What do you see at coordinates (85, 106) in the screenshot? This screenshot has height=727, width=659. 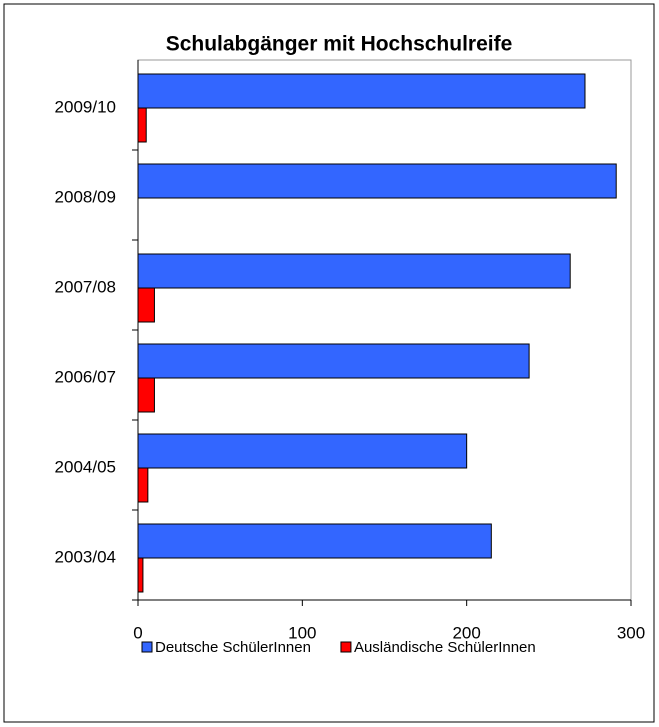 I see `y-tick-label: 2009/10` at bounding box center [85, 106].